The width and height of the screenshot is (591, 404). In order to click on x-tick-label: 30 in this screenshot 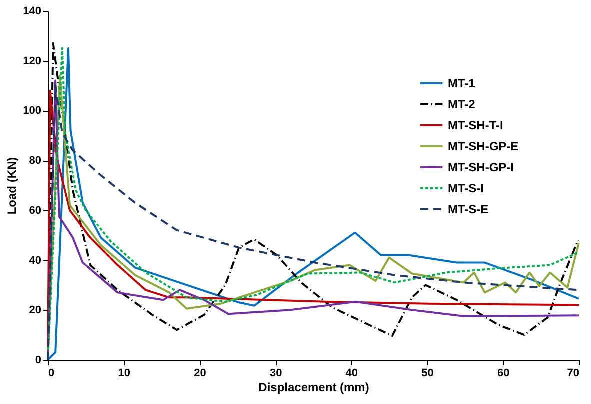, I will do `click(276, 374)`.